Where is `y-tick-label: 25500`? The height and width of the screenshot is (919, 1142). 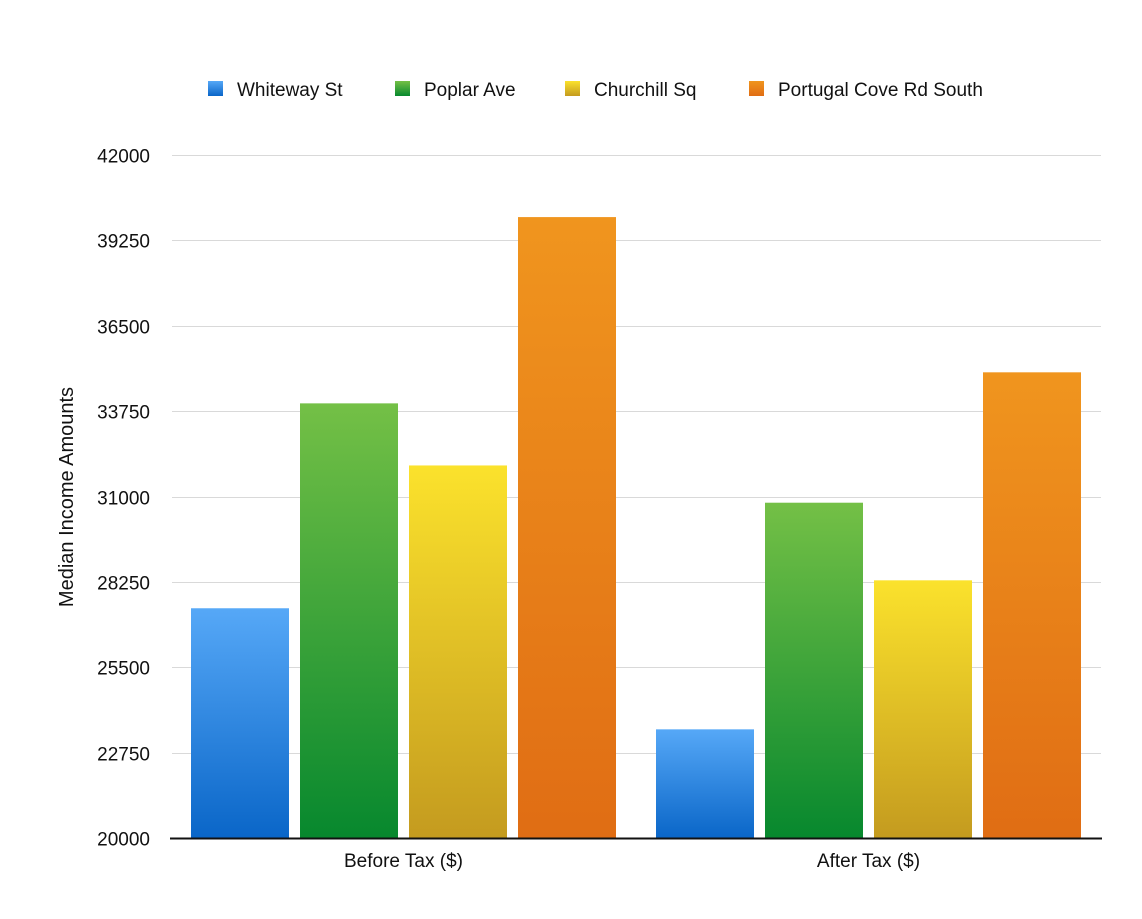 y-tick-label: 25500 is located at coordinates (123, 669).